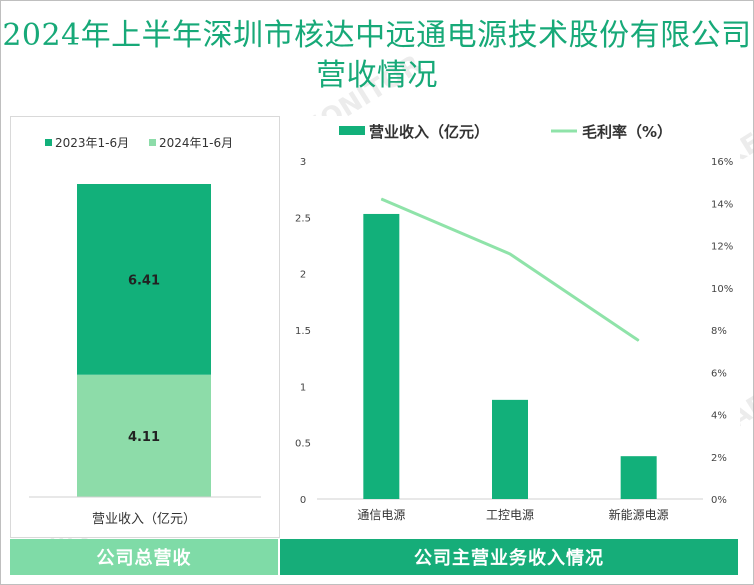 Image resolution: width=754 pixels, height=585 pixels. What do you see at coordinates (429, 132) in the screenshot?
I see `legend-label: 营业收入（亿元）` at bounding box center [429, 132].